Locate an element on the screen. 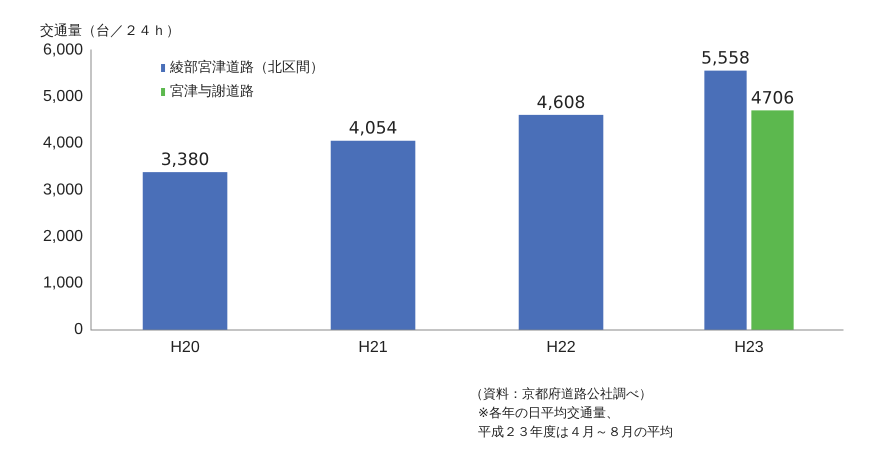 The width and height of the screenshot is (888, 465). y-tick-label: 2,000 is located at coordinates (63, 236).